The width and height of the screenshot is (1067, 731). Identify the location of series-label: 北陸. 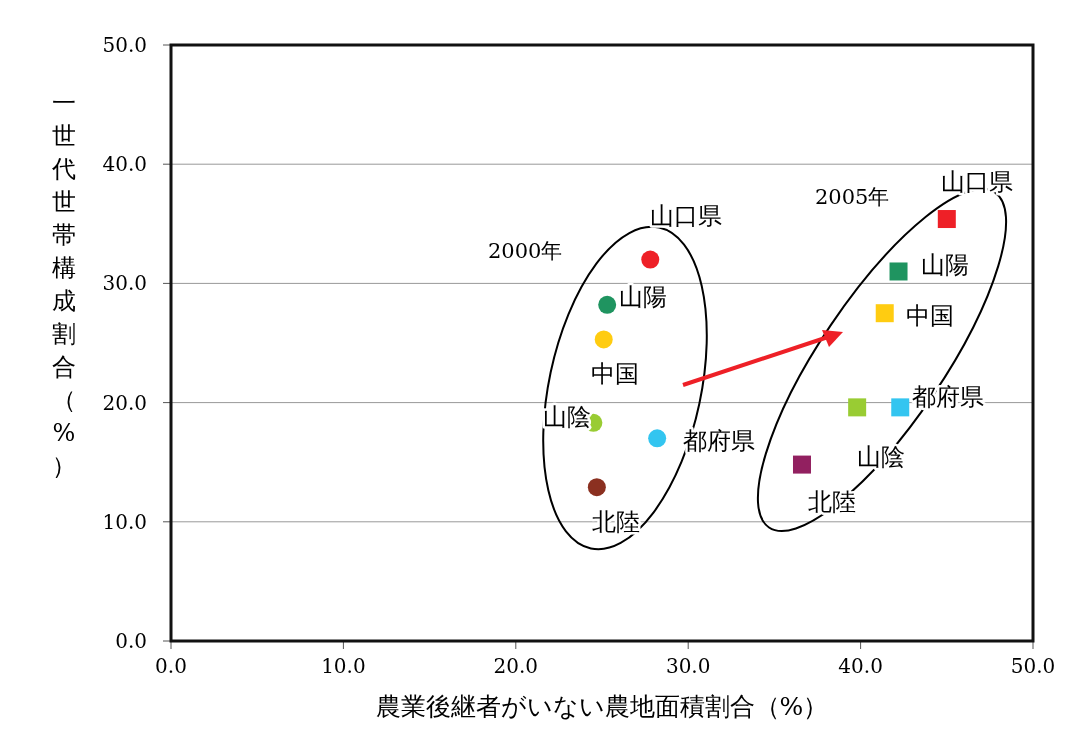
(615, 522).